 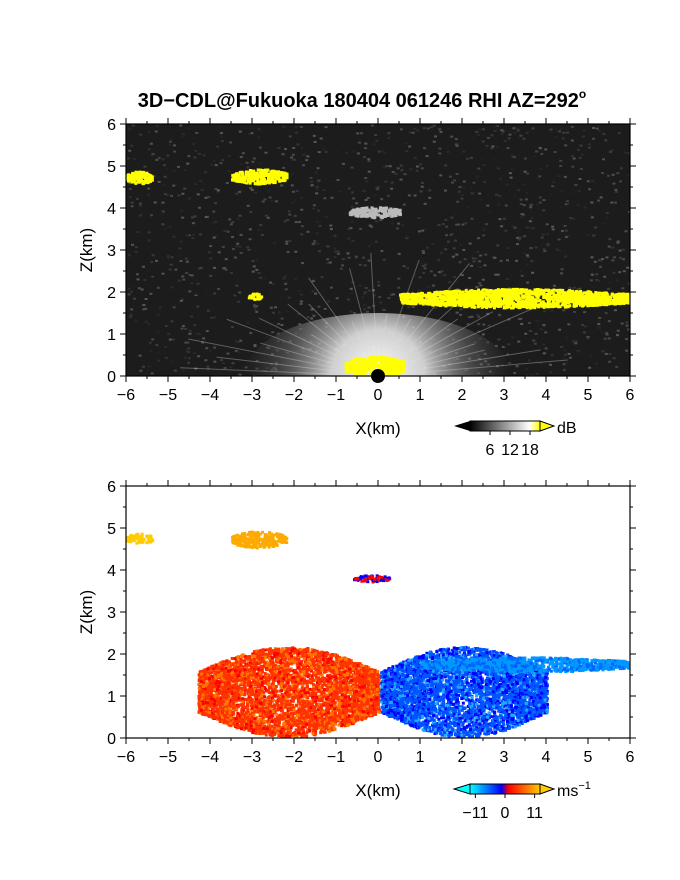 I want to click on chart-title: 3D−CDL@Fukuoka 180404 061246 RHI AZ=292o, so click(x=362, y=99).